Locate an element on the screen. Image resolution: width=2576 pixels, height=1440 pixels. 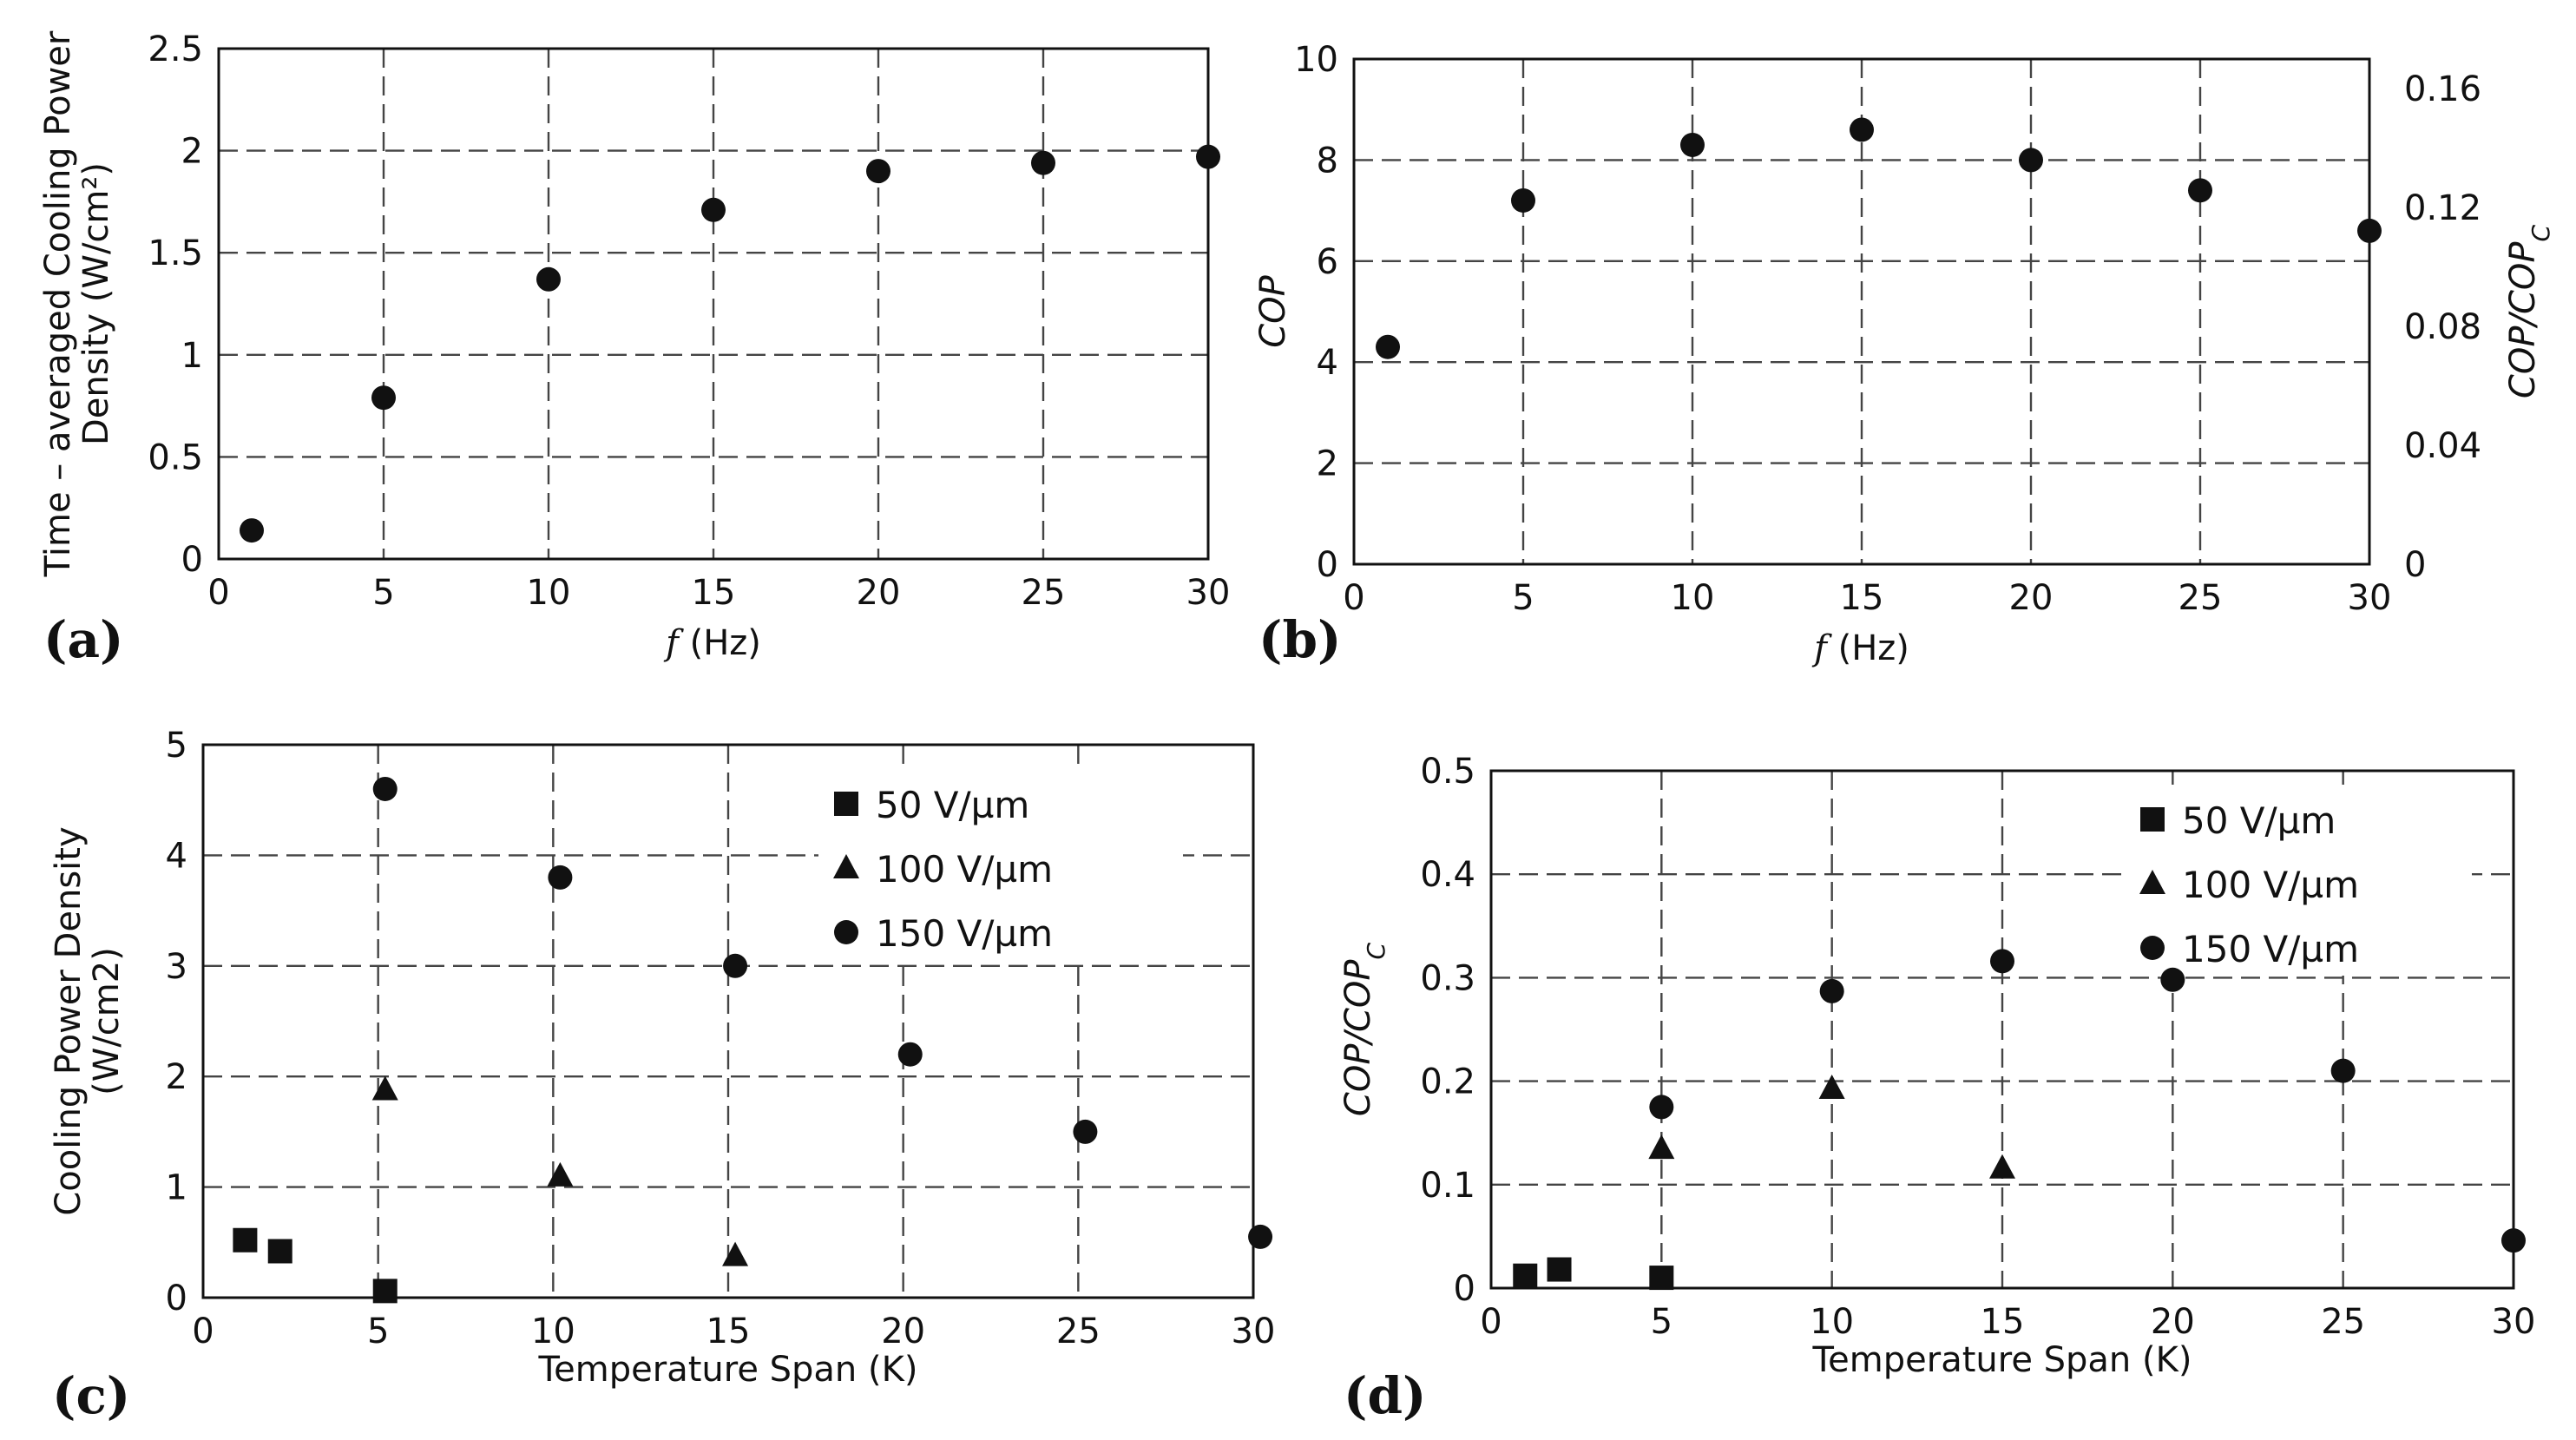
legend-label: 100 V/µm is located at coordinates (2270, 885).